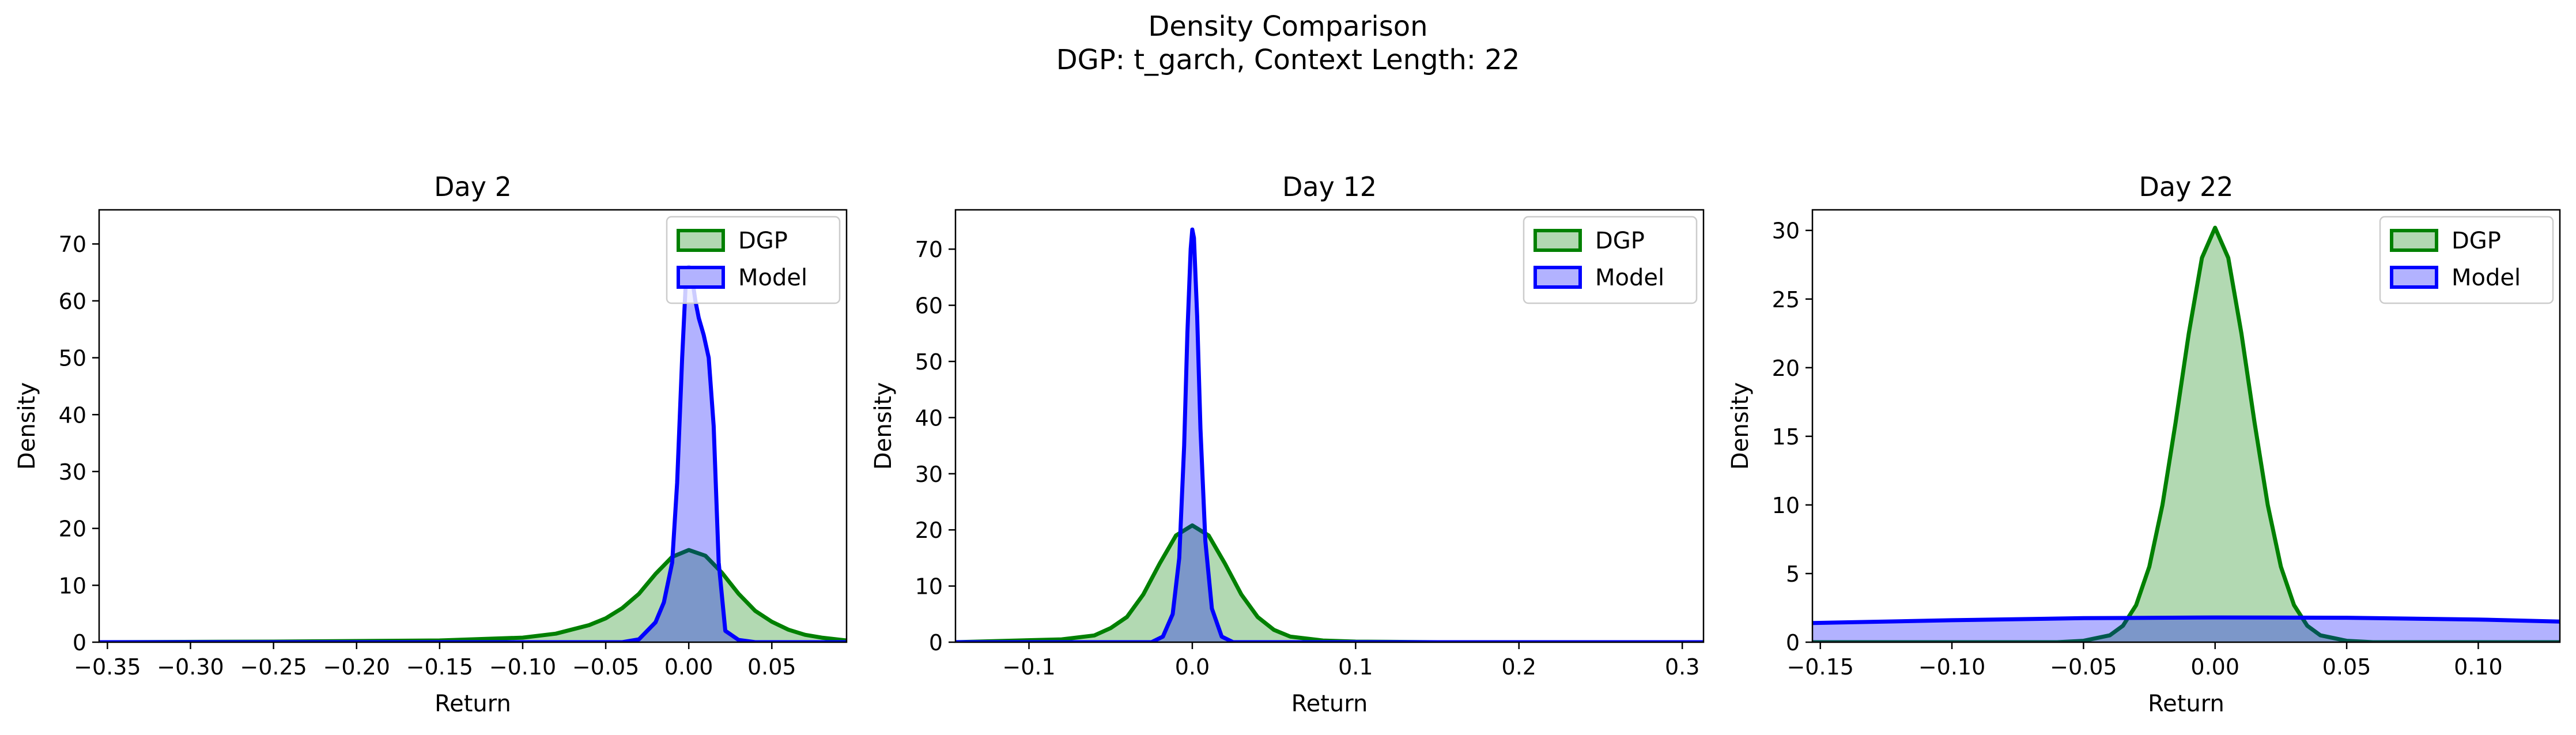 The width and height of the screenshot is (2576, 735). I want to click on y-tick-label: 15, so click(1786, 437).